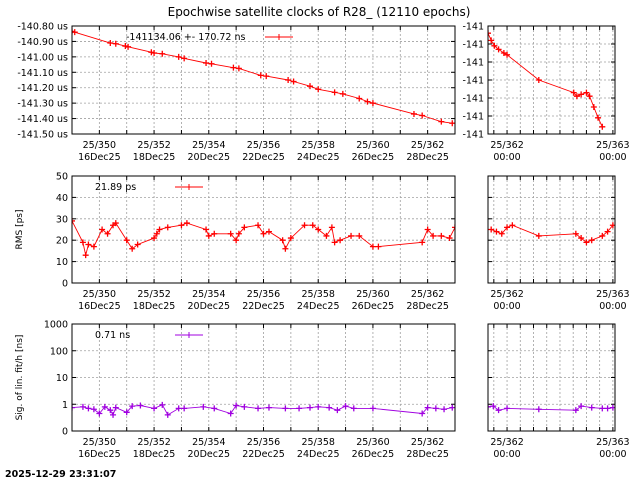 The image size is (640, 480). What do you see at coordinates (263, 238) in the screenshot?
I see `rms-series` at bounding box center [263, 238].